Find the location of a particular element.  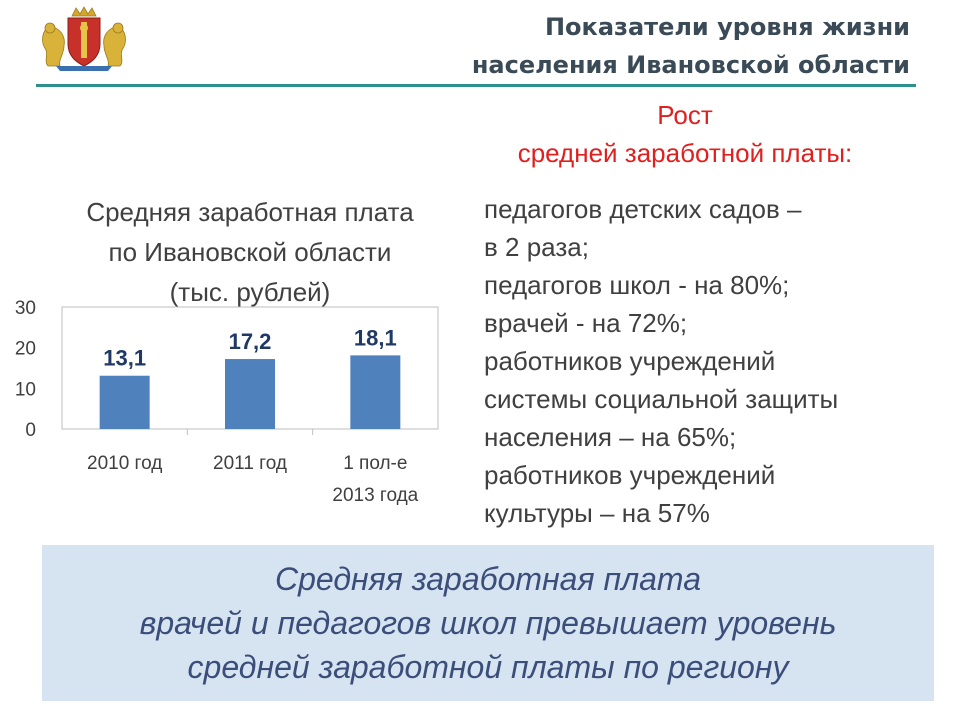

x-tick-label: 2011 год is located at coordinates (250, 463).